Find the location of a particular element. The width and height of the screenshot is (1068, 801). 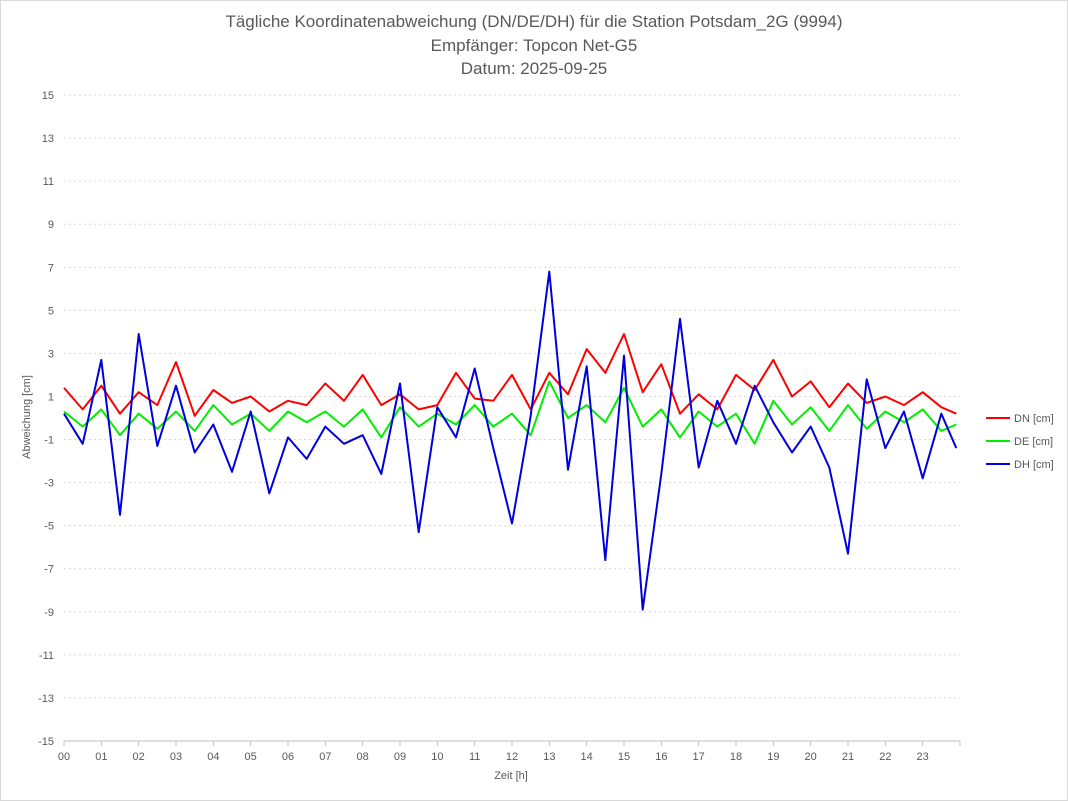

y-tick-label: 9 is located at coordinates (51, 225).